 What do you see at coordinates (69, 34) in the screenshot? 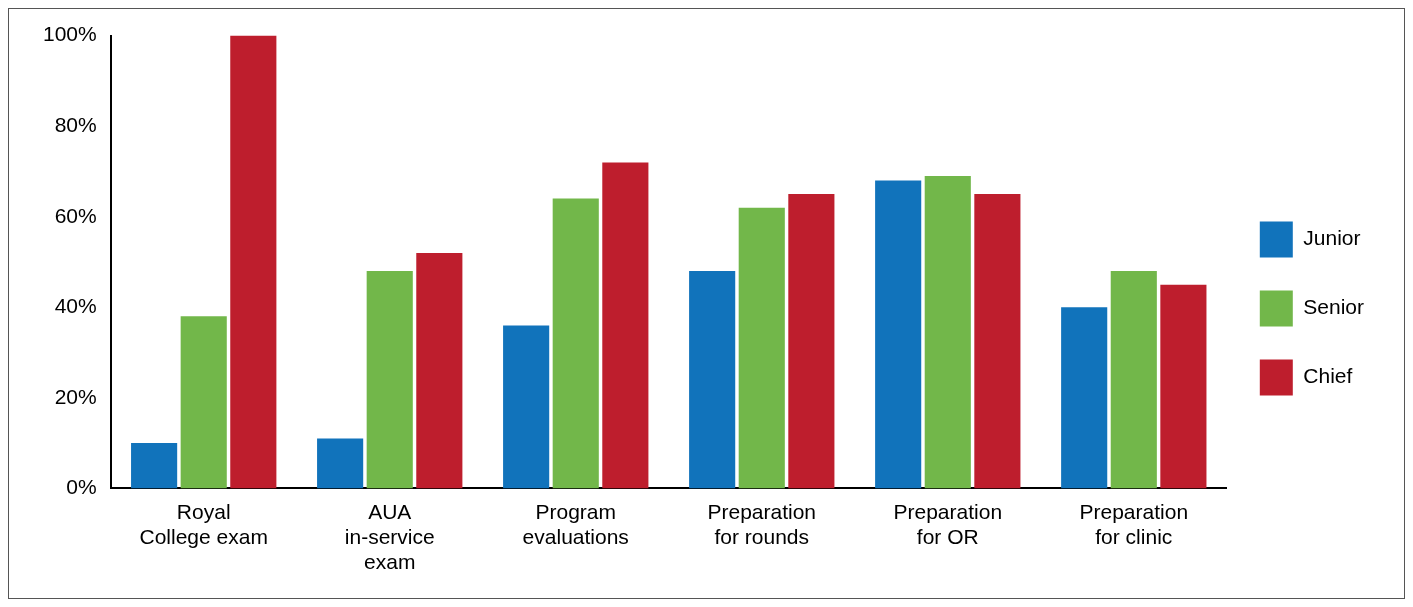
I see `y-tick-label: 100%` at bounding box center [69, 34].